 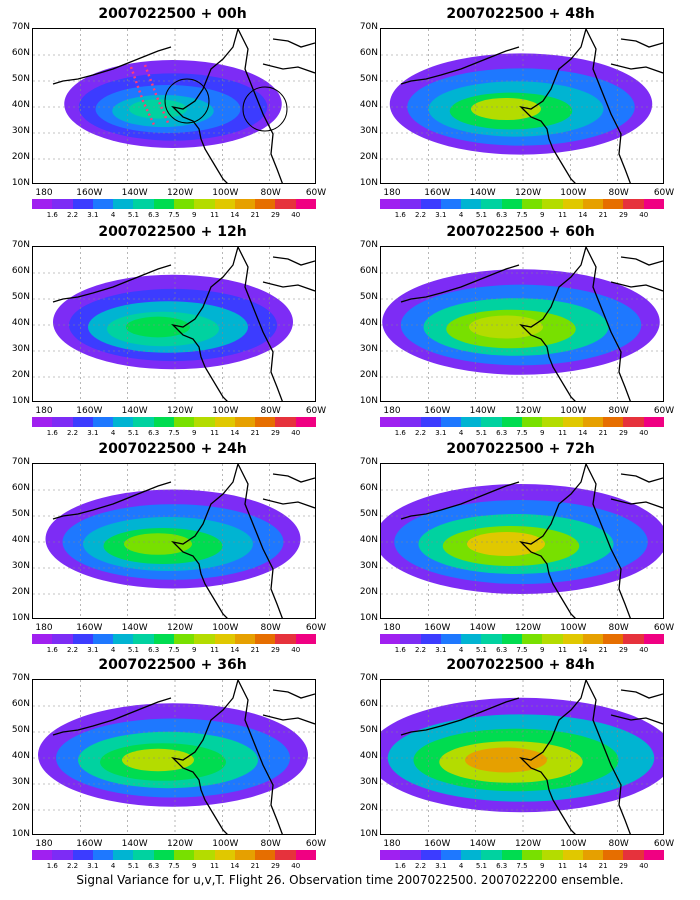 I want to click on x-tick-label: 100W, so click(x=573, y=411).